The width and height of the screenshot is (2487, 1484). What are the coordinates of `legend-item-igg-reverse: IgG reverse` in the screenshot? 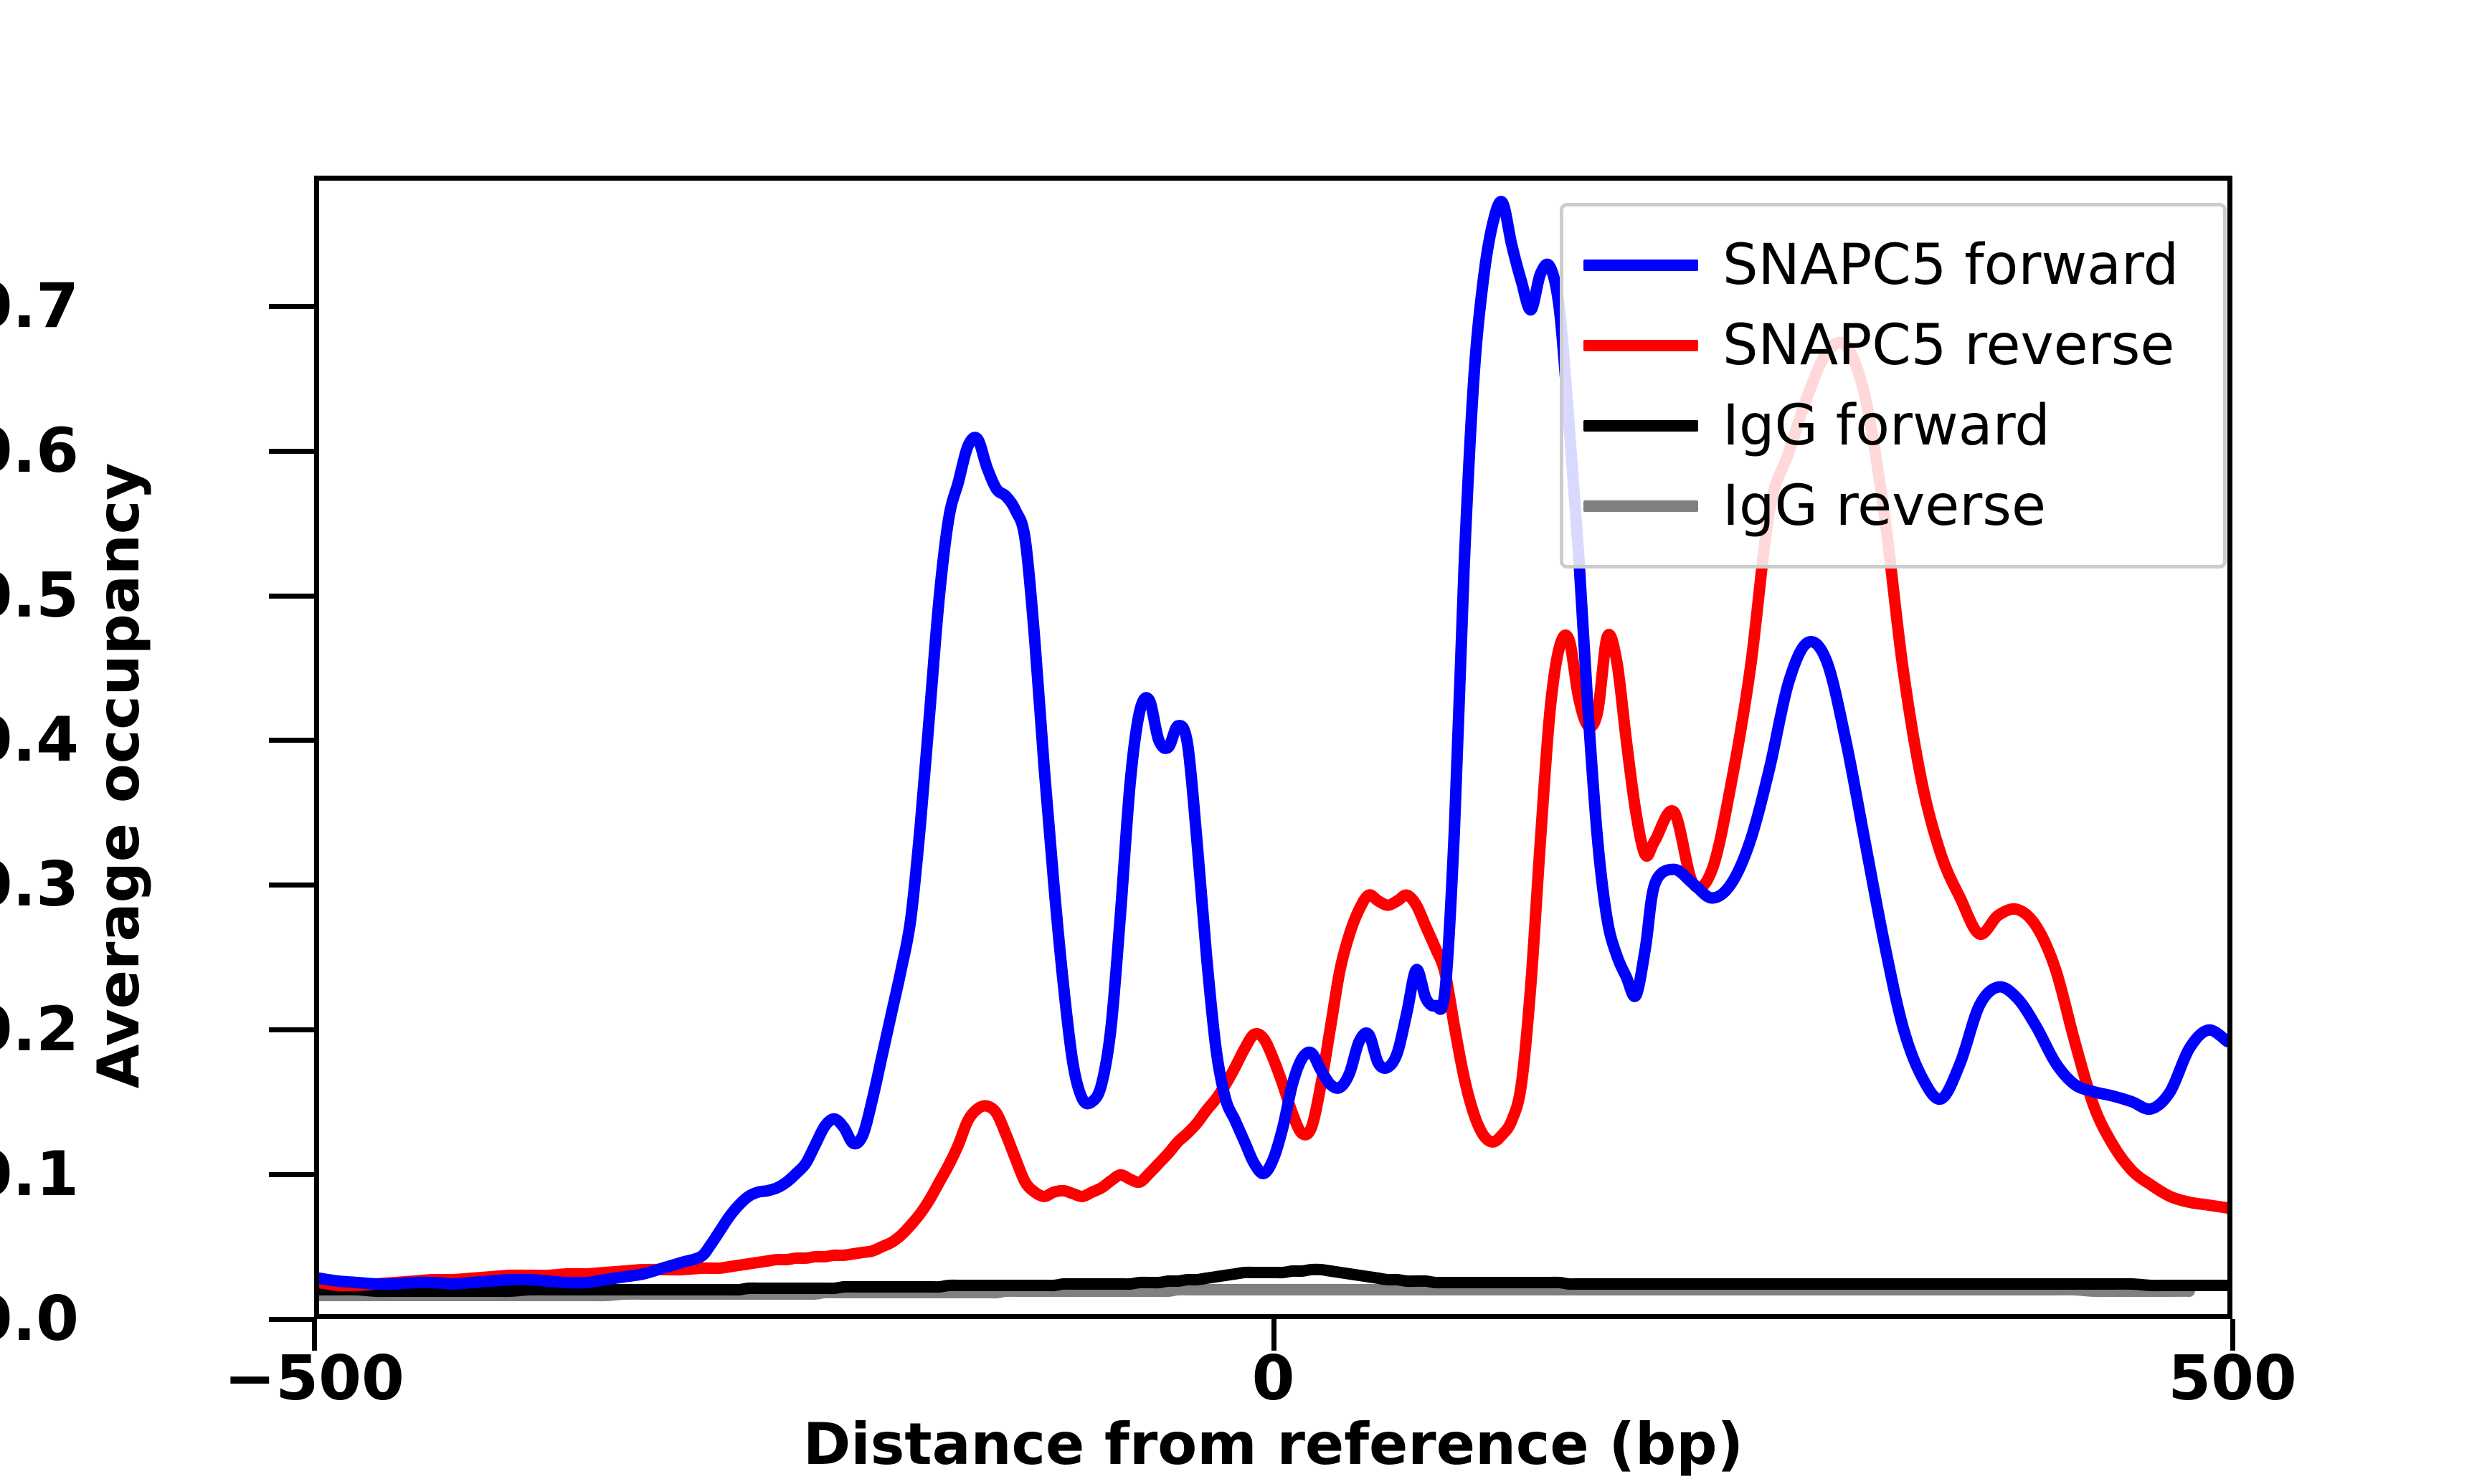 It's located at (1893, 506).